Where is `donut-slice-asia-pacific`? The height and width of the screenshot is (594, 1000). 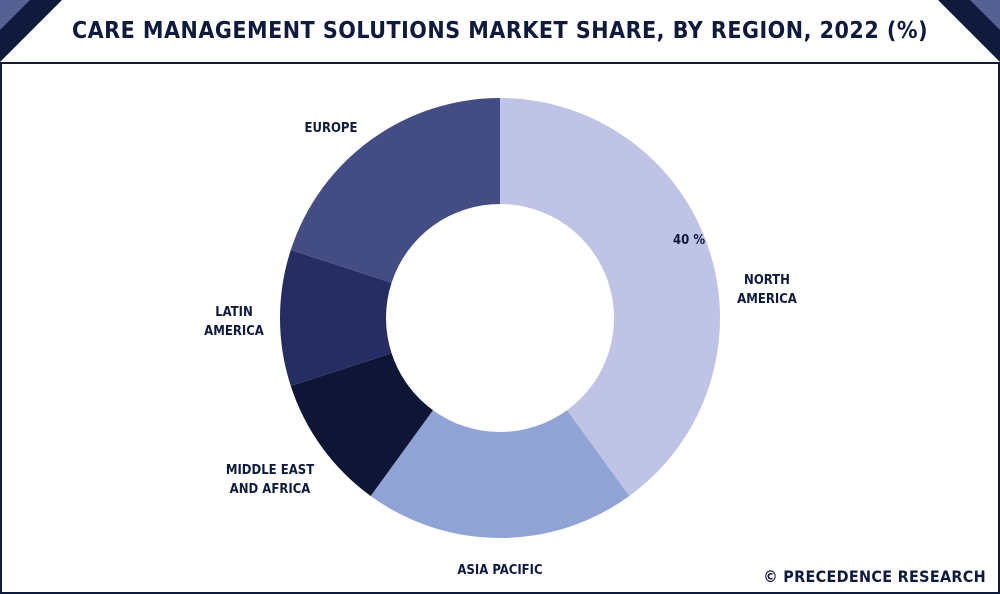 donut-slice-asia-pacific is located at coordinates (500, 474).